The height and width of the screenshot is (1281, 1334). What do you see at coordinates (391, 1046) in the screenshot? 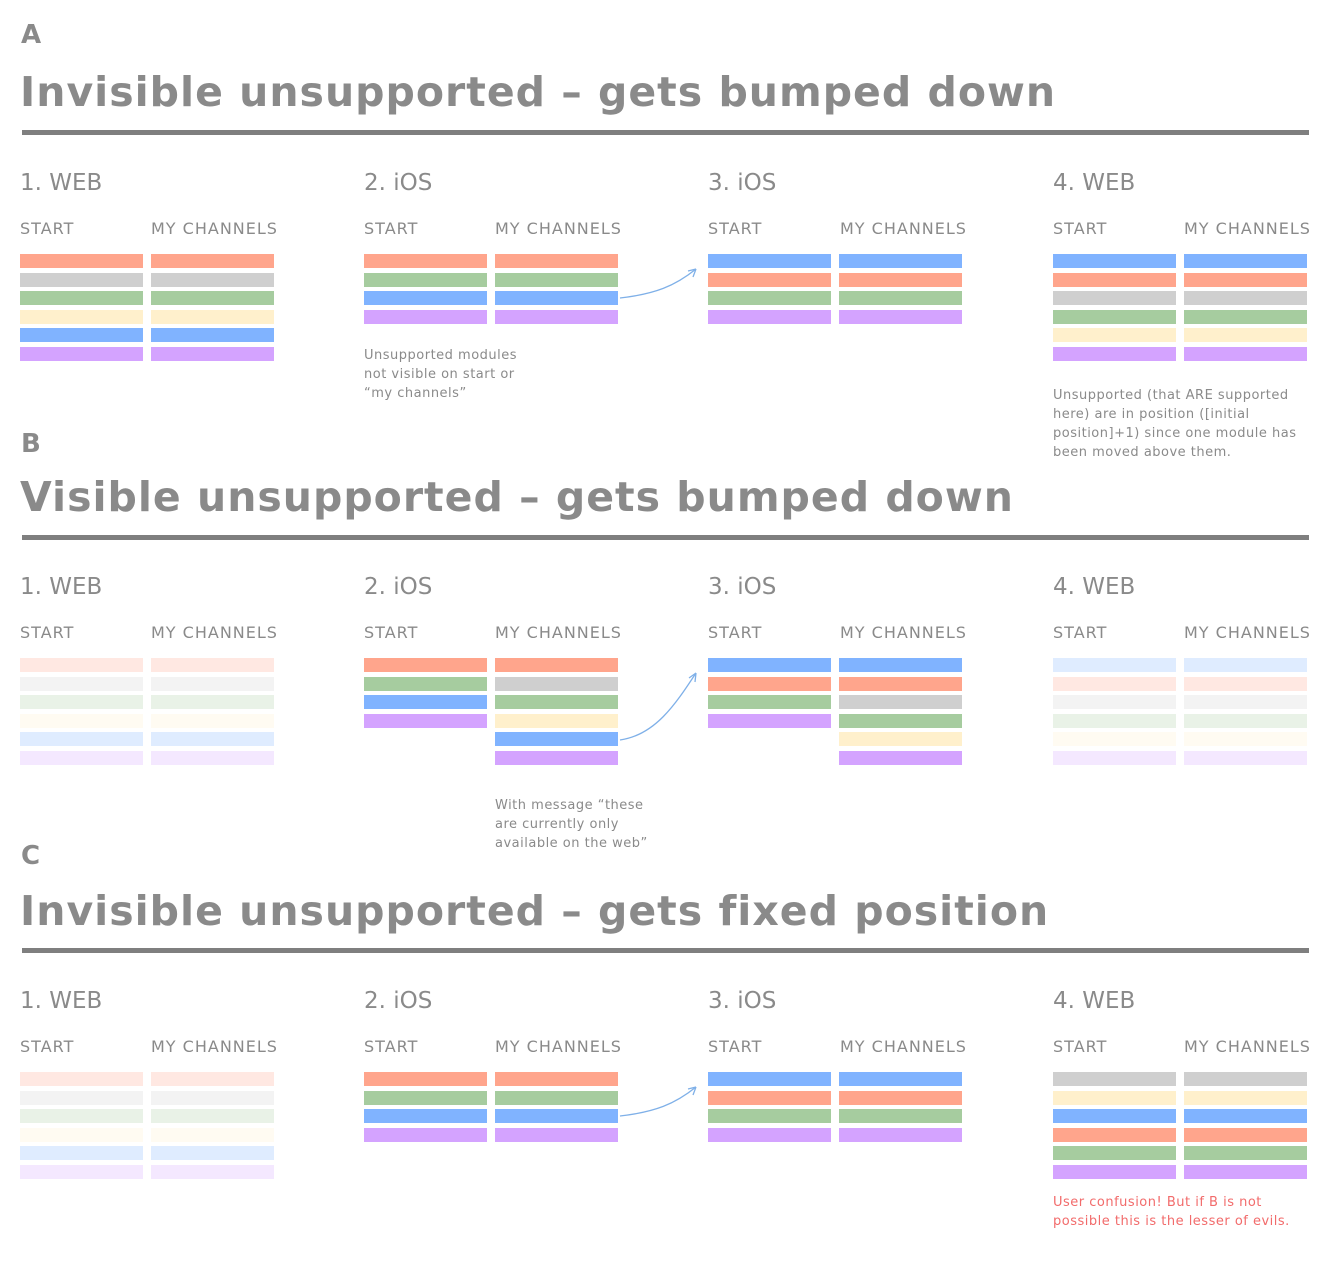
I see `c-panel-2-start-label: START` at bounding box center [391, 1046].